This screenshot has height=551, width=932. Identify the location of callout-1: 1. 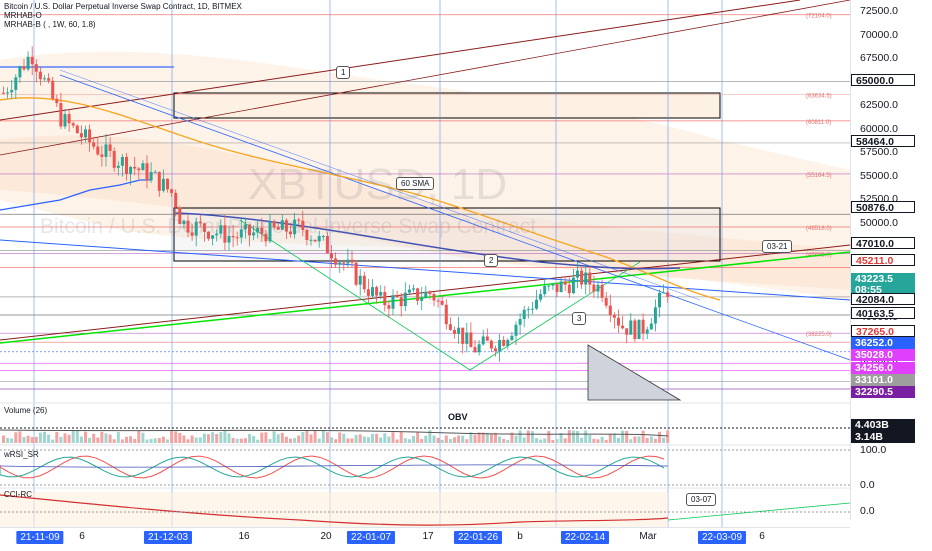
(343, 72).